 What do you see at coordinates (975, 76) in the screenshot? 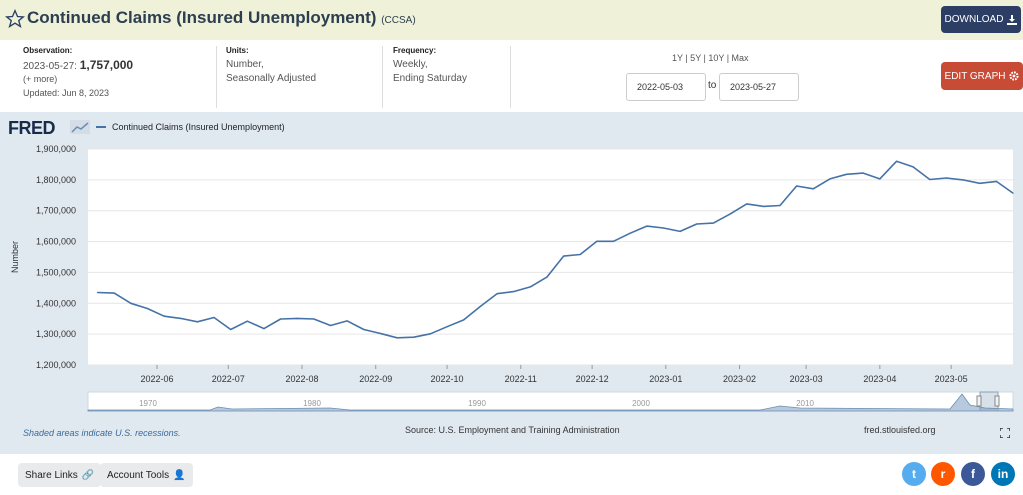
I see `edit-graph-label: EDIT GRAPH` at bounding box center [975, 76].